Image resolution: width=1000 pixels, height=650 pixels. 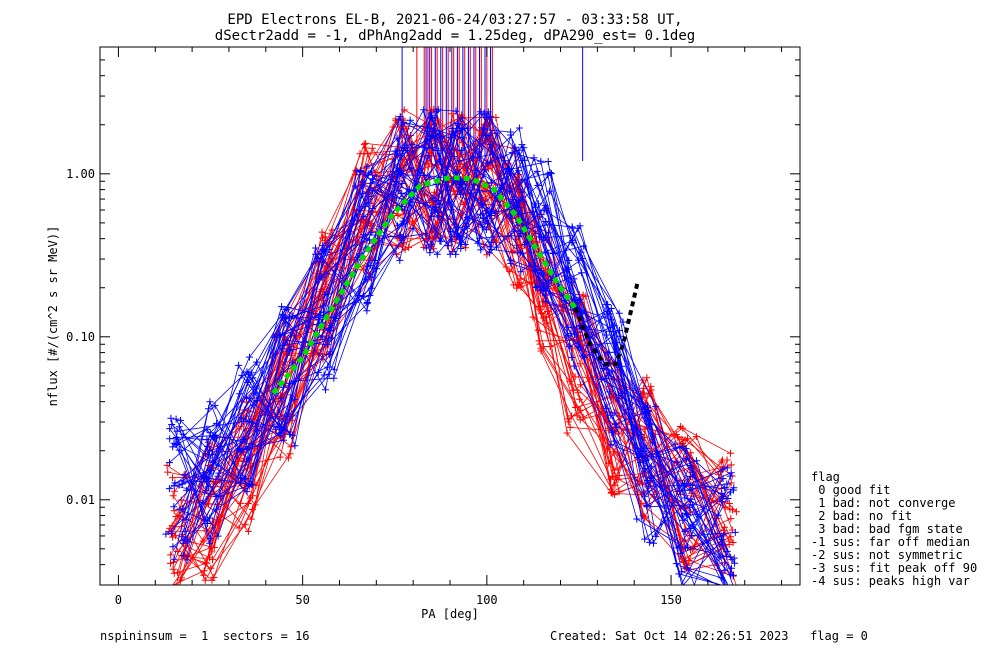 What do you see at coordinates (850, 490) in the screenshot?
I see `legend-item: 0 good fit` at bounding box center [850, 490].